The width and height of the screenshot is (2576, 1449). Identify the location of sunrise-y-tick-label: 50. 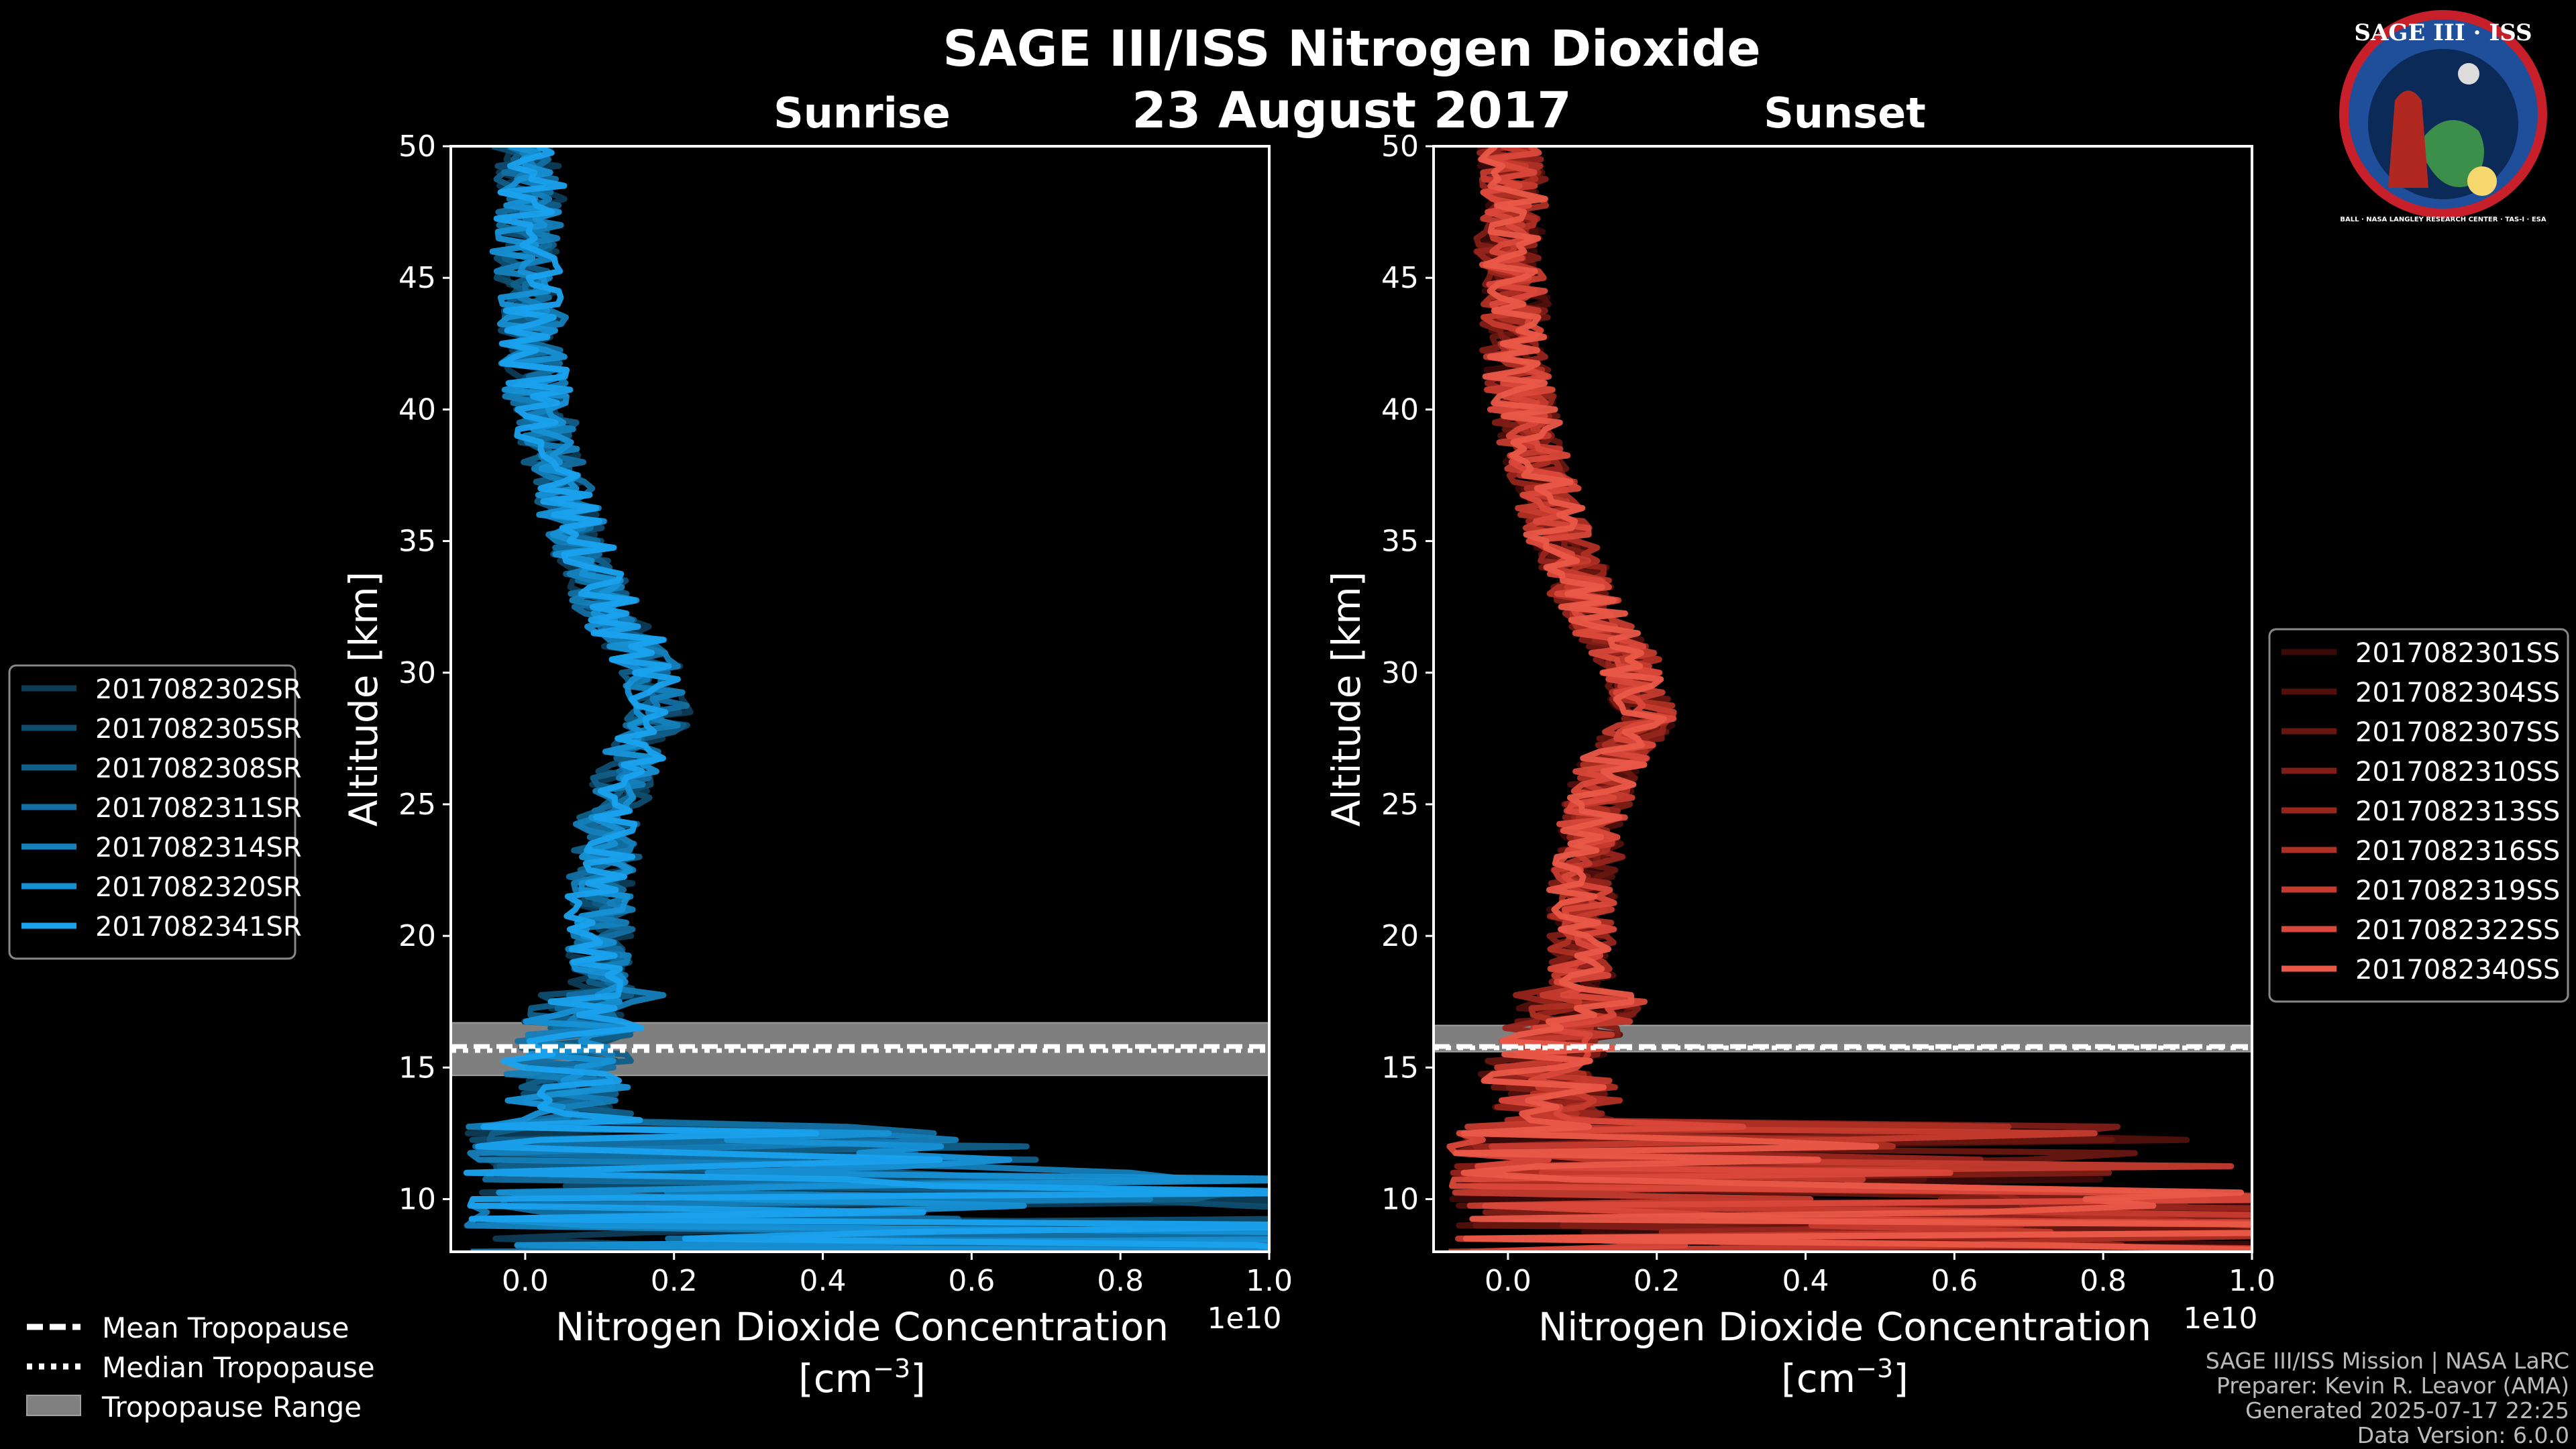
(417, 146).